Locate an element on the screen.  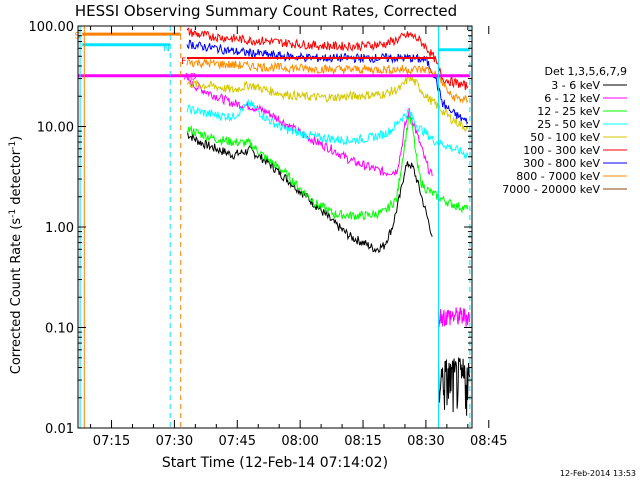
x-tick-label: 08:45 is located at coordinates (488, 441).